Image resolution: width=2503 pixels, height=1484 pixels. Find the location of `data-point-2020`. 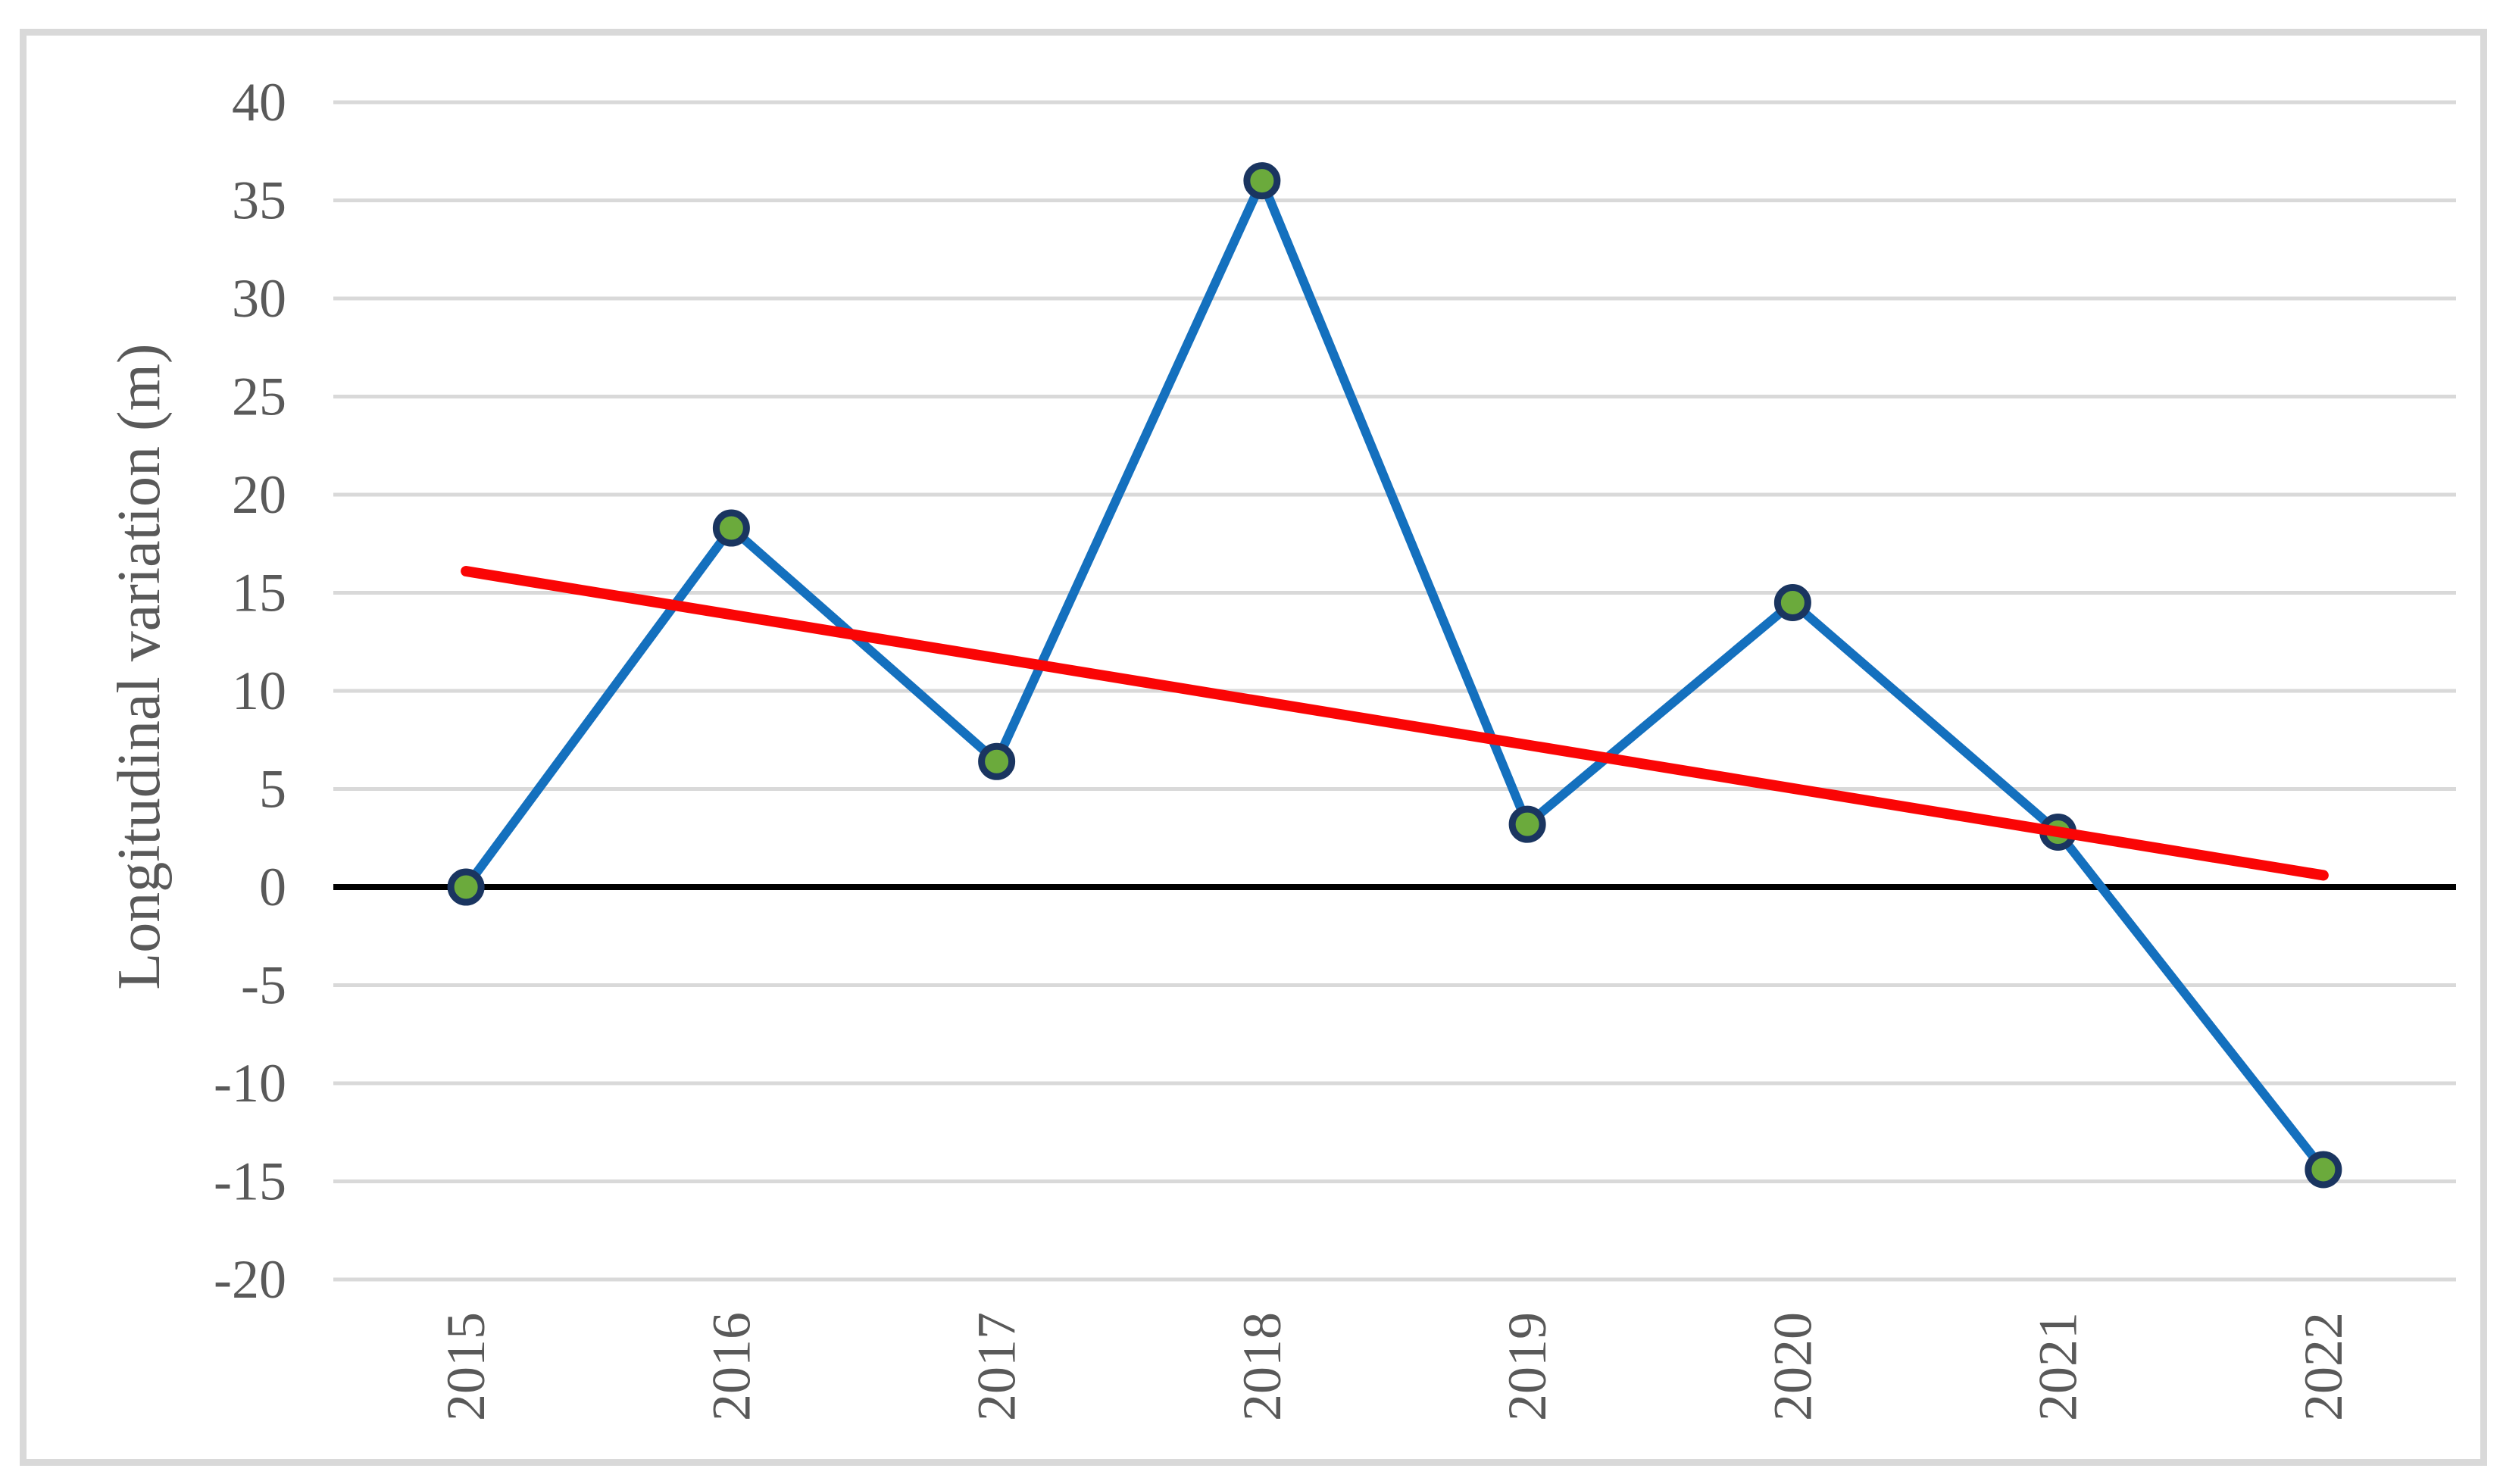

data-point-2020 is located at coordinates (1792, 602).